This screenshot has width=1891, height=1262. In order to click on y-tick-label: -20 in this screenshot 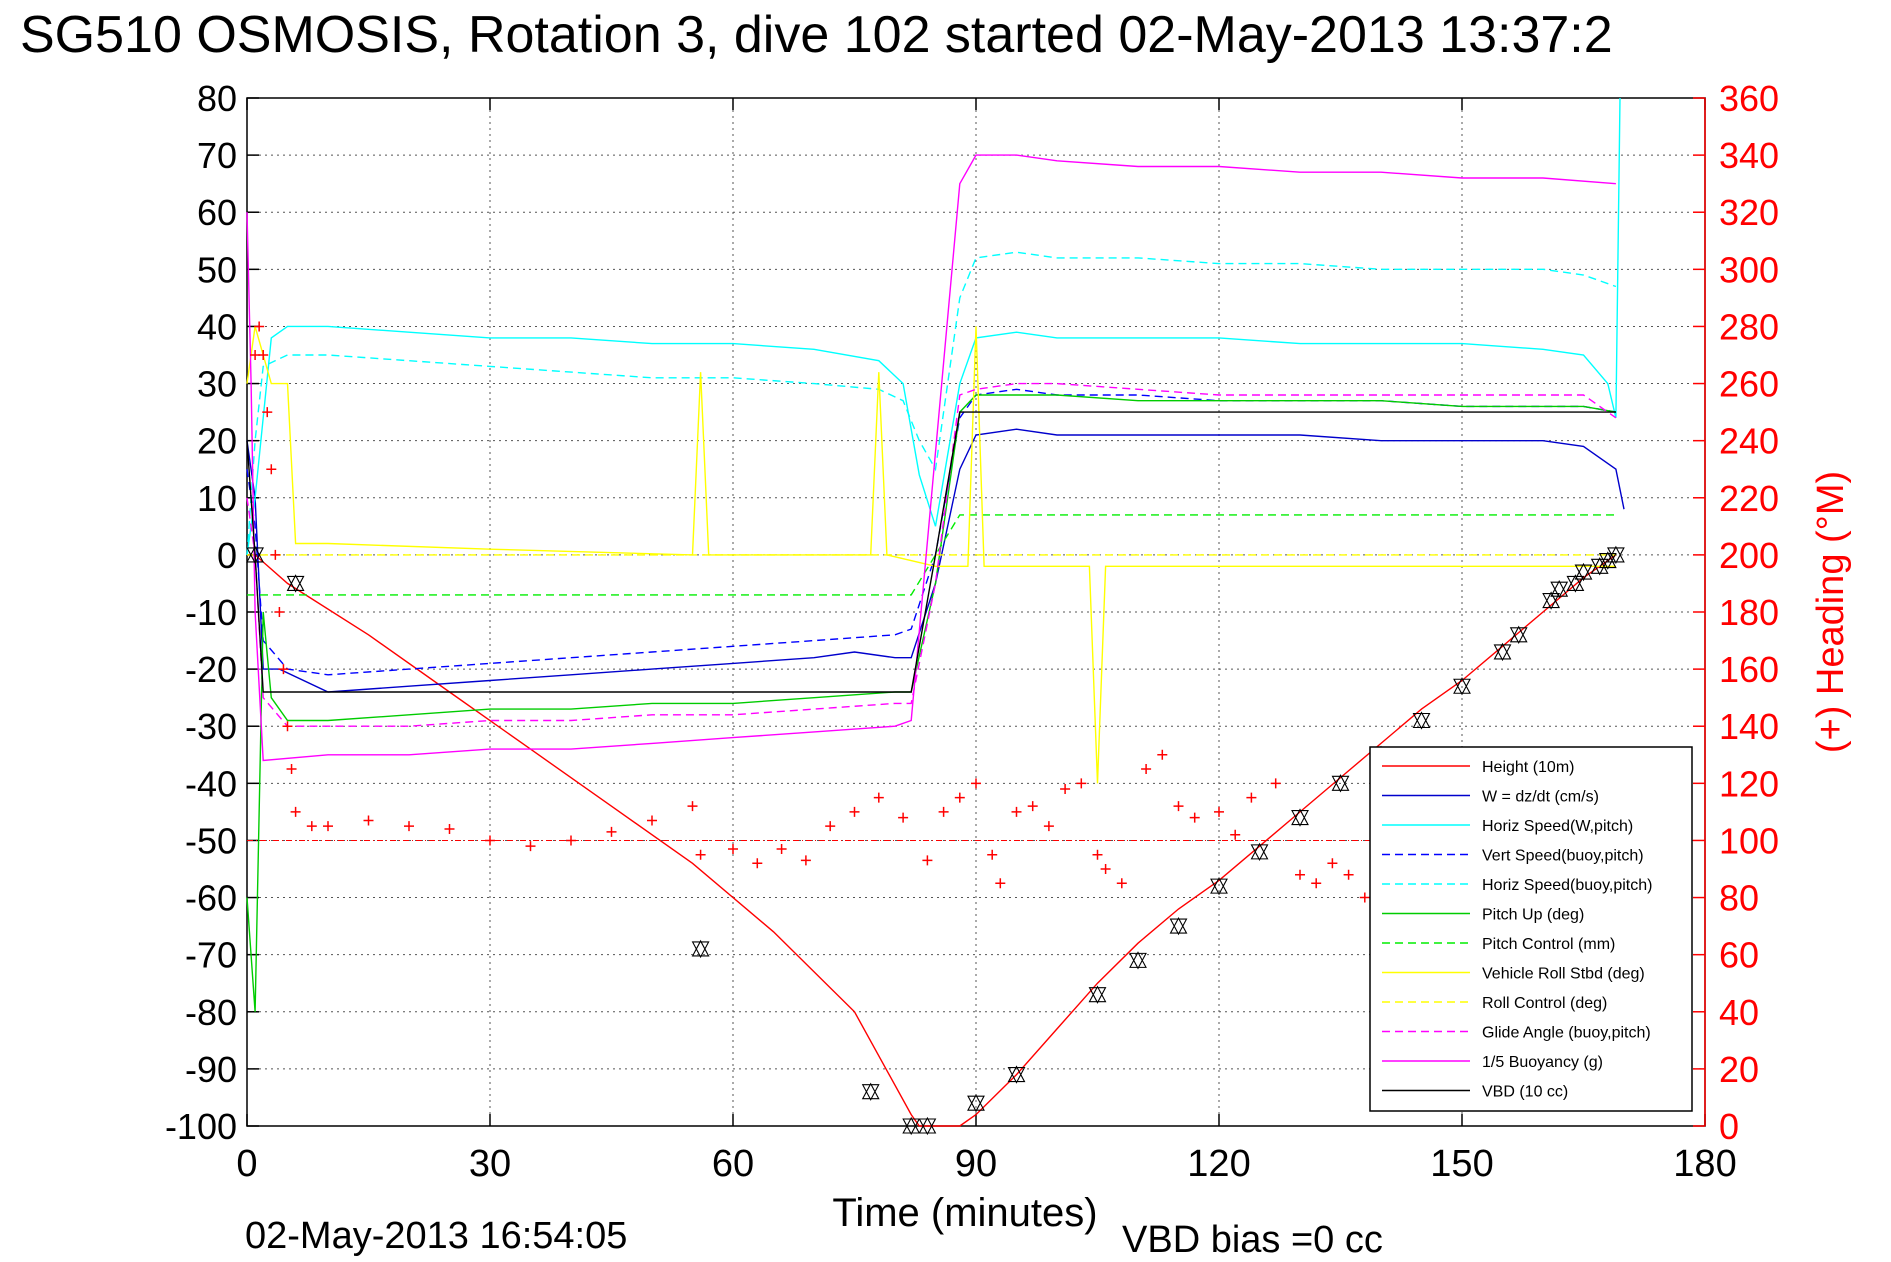, I will do `click(211, 669)`.